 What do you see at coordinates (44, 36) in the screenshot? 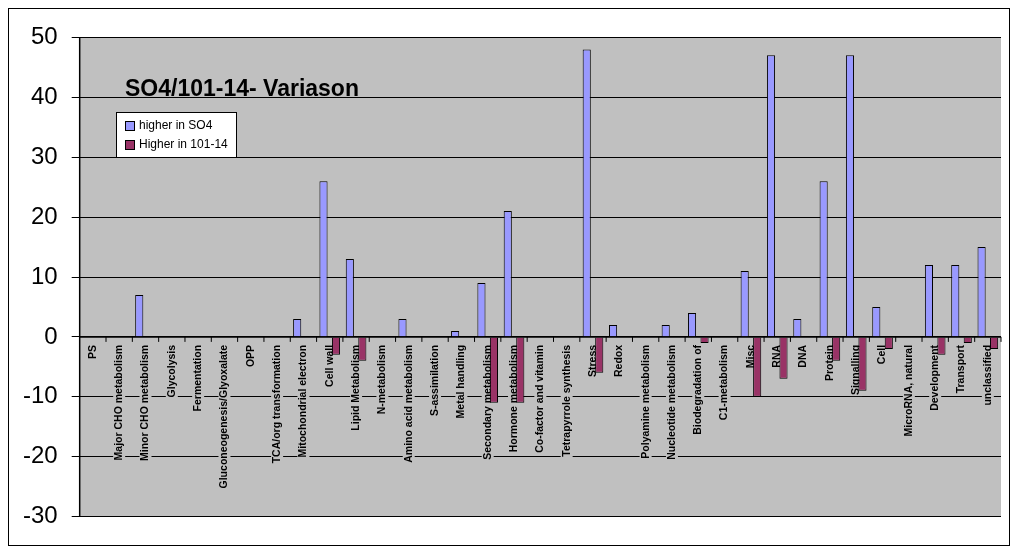
I see `y-tick-label: 50` at bounding box center [44, 36].